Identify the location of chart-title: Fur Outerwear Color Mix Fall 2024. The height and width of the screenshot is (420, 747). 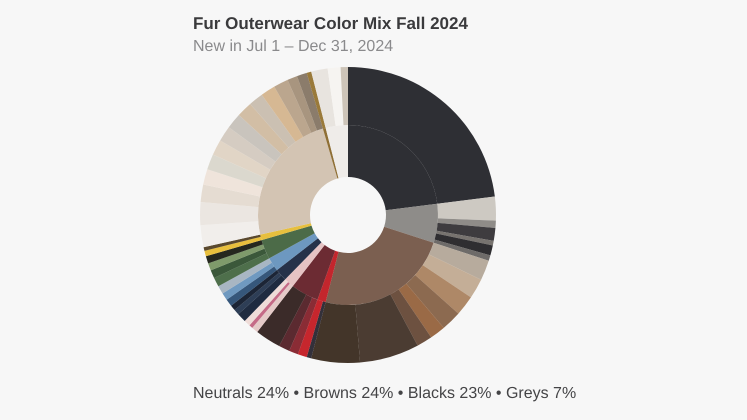
(330, 23).